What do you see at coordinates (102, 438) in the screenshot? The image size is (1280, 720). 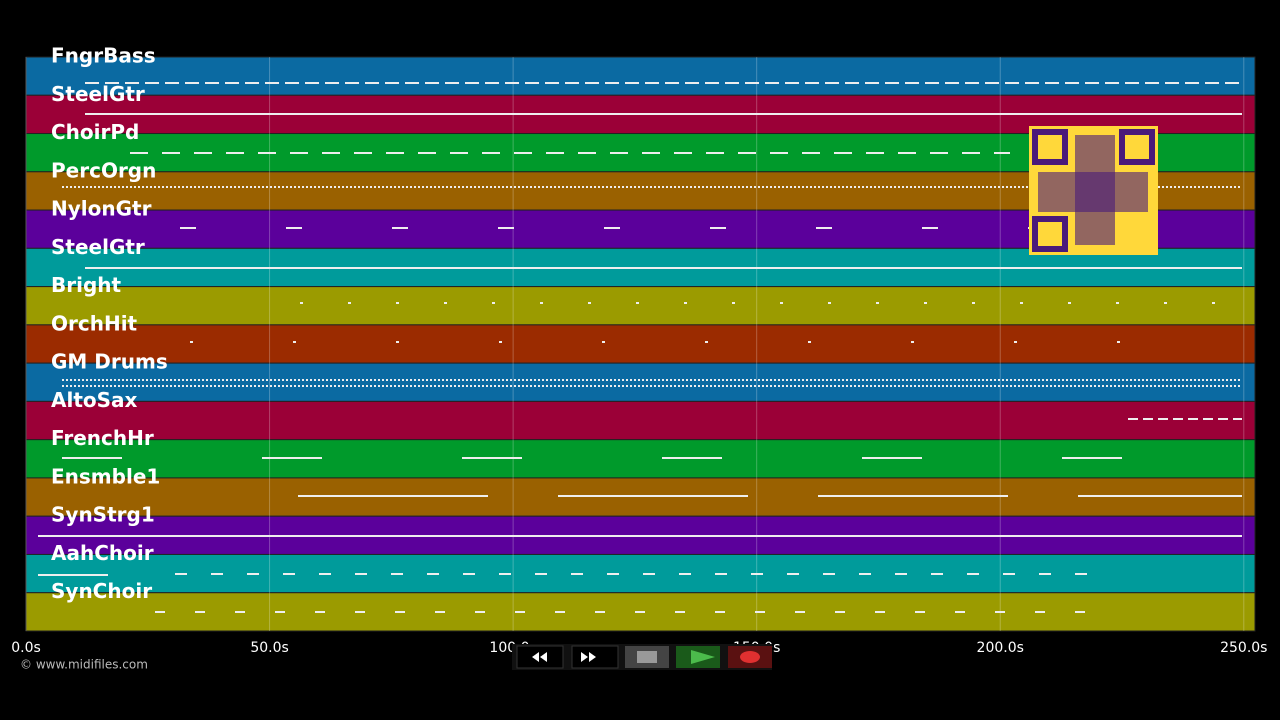 I see `track-label: FrenchHr` at bounding box center [102, 438].